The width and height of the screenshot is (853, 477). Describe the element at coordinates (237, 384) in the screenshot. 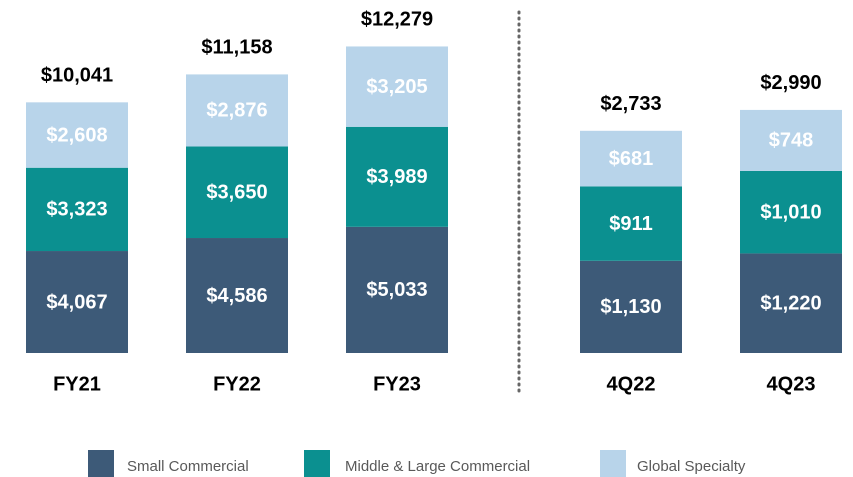

I see `category-label: FY22` at that location.